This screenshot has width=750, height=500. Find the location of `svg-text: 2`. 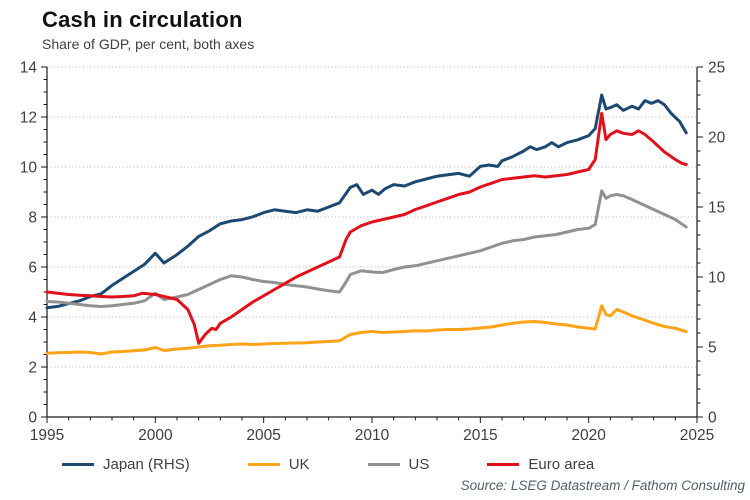

svg-text: 2 is located at coordinates (32, 368).